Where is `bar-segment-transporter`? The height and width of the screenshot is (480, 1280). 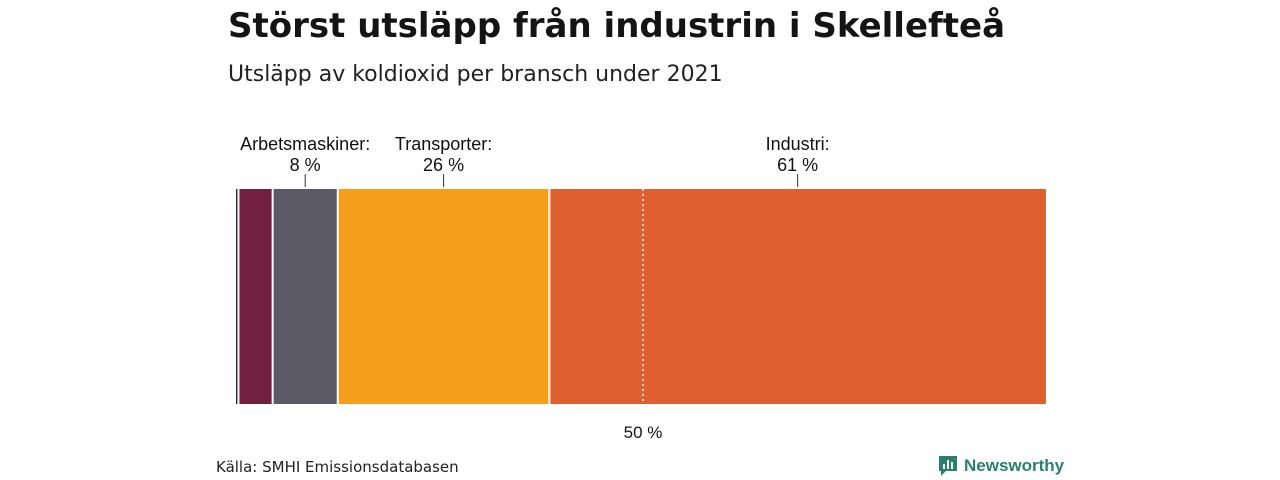
bar-segment-transporter is located at coordinates (443, 296).